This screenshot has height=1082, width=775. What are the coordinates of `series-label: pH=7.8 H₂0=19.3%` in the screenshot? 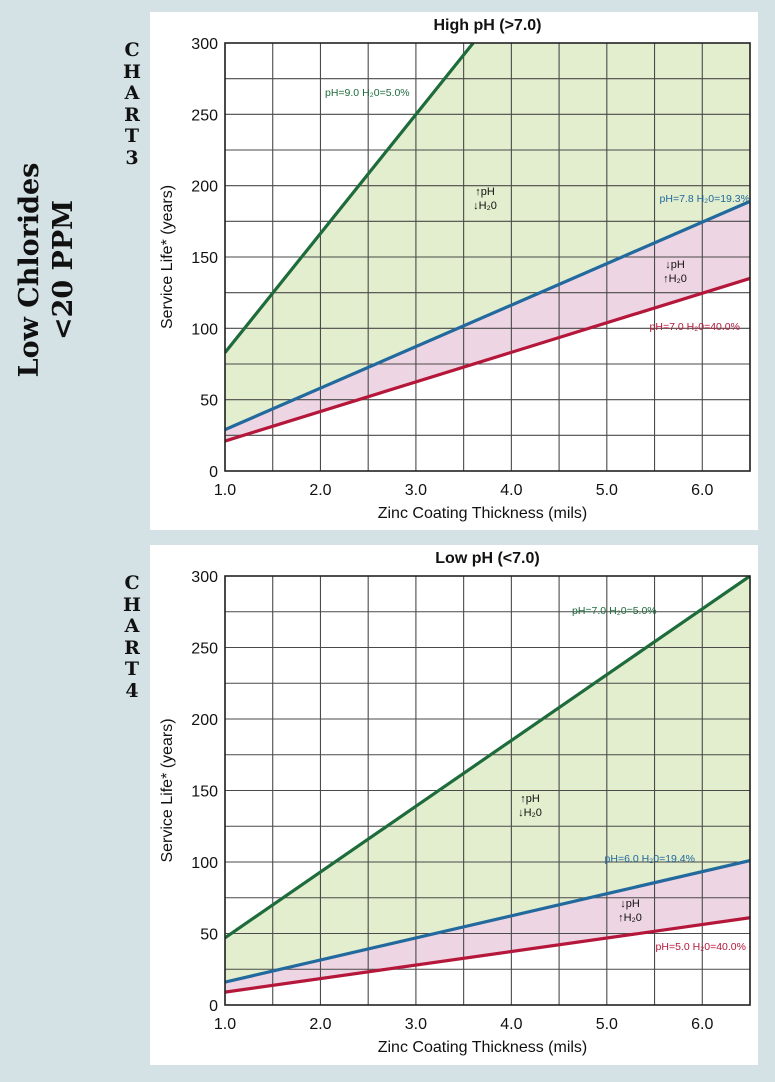 It's located at (705, 199).